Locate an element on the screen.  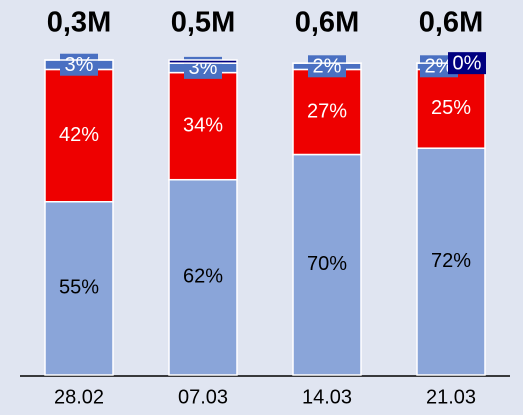
value-label: 55% is located at coordinates (79, 288).